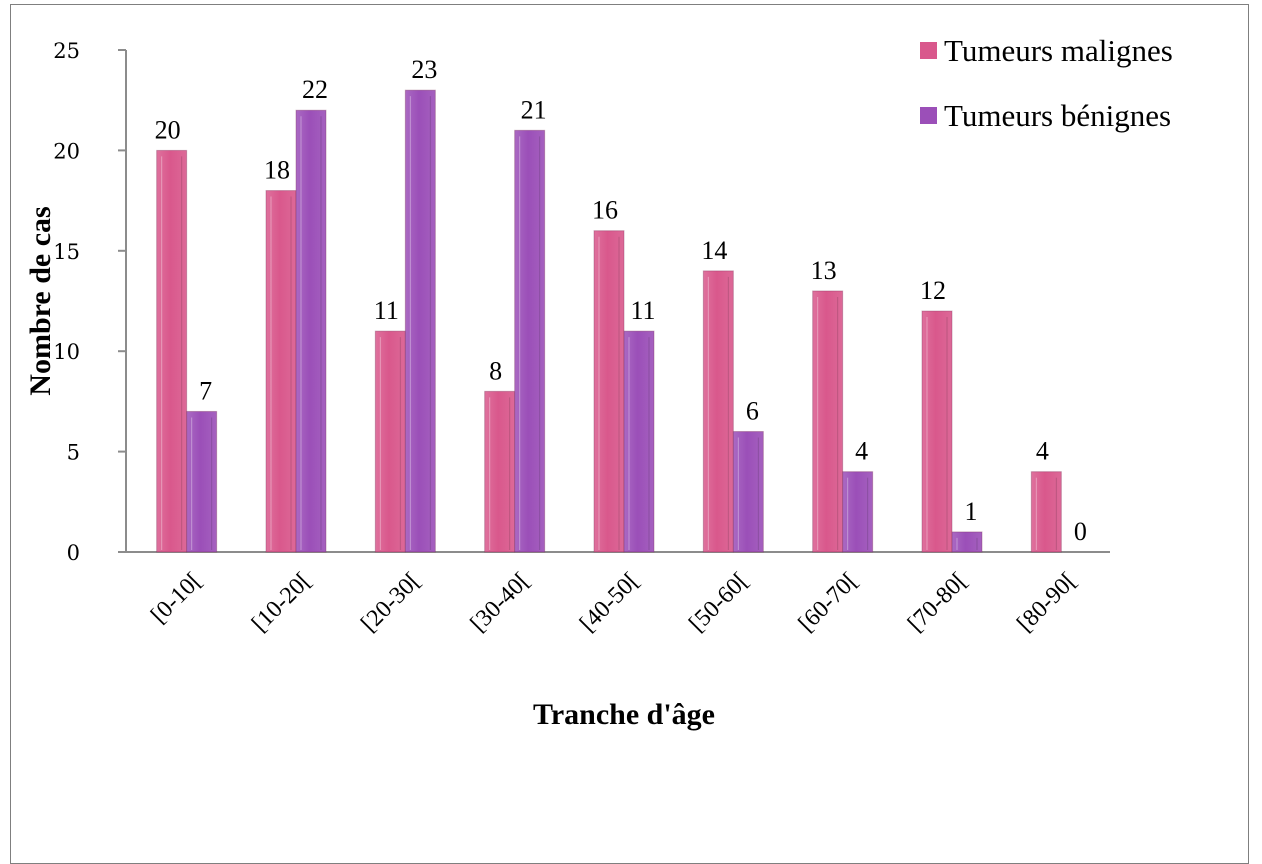  I want to click on y-tick-label: 25, so click(66, 51).